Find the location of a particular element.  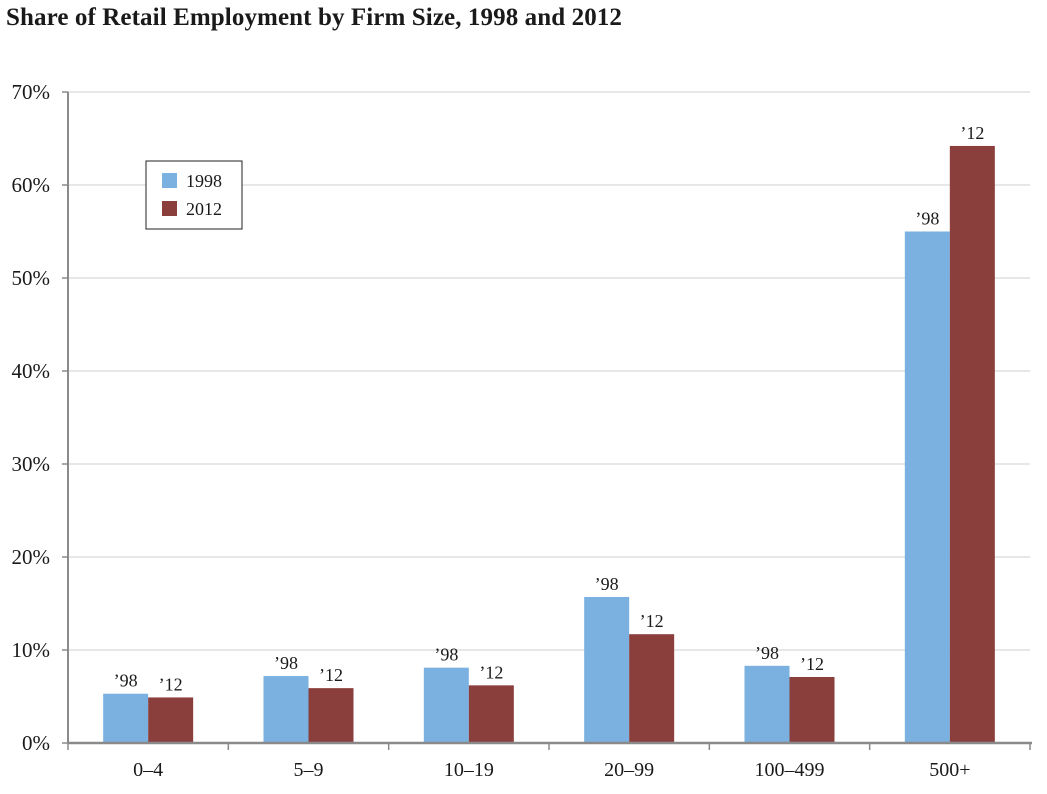

y-tick-label: 0% is located at coordinates (36, 743).